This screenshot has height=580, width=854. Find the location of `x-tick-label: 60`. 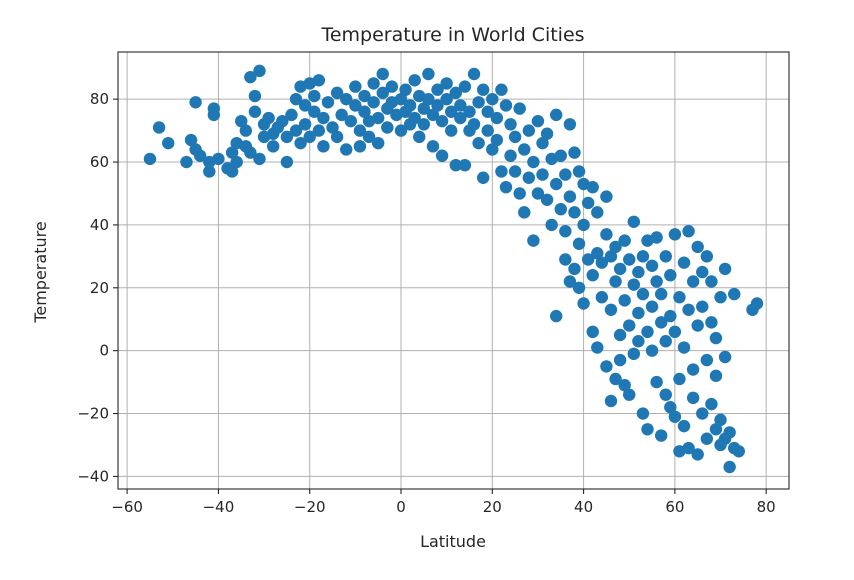

x-tick-label: 60 is located at coordinates (674, 507).